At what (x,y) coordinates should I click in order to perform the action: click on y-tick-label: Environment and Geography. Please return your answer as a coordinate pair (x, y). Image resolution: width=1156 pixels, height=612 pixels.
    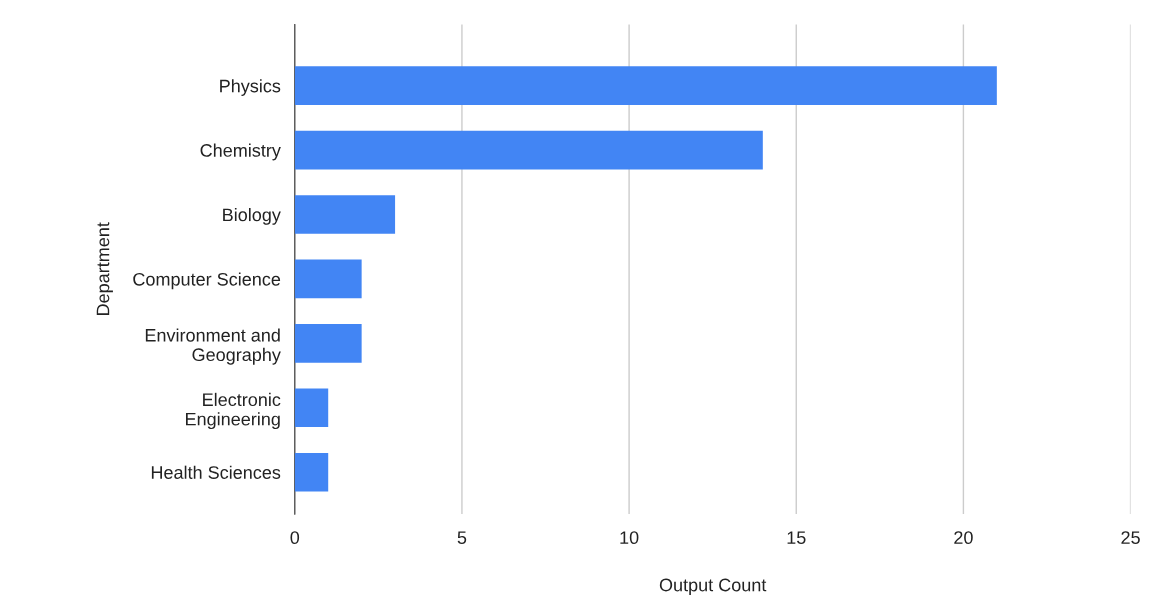
    Looking at the image, I should click on (213, 346).